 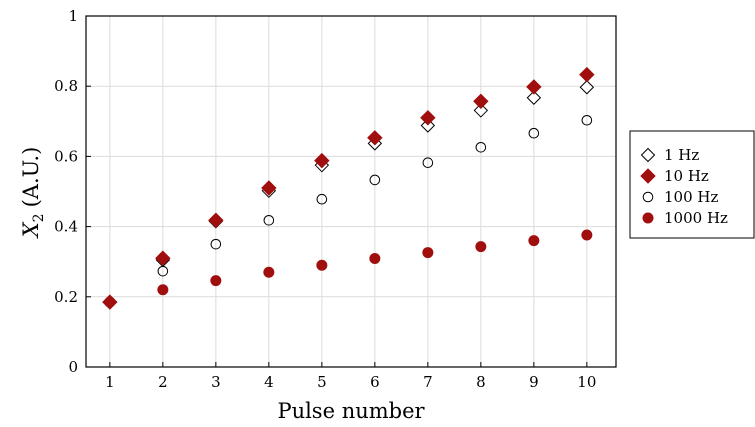 What do you see at coordinates (351, 411) in the screenshot?
I see `x-axis-label: Pulse number` at bounding box center [351, 411].